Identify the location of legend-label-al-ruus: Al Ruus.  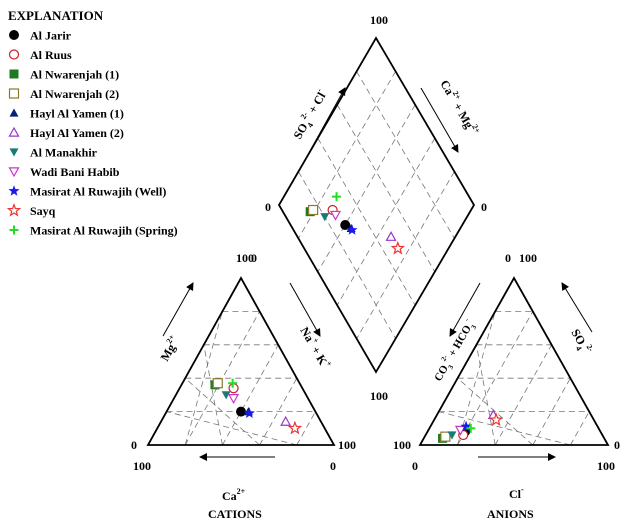
(51, 55).